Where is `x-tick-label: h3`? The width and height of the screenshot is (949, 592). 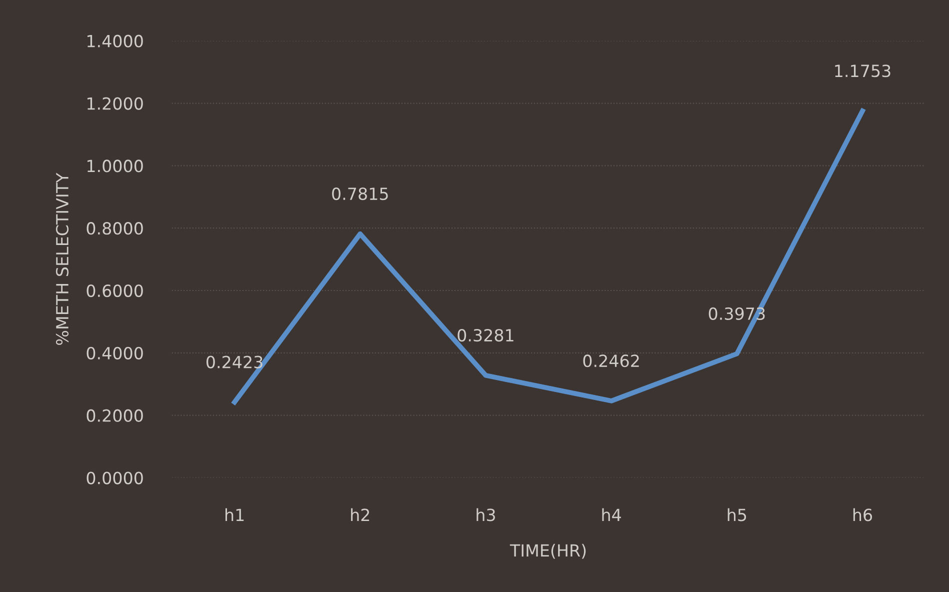 x-tick-label: h3 is located at coordinates (485, 515).